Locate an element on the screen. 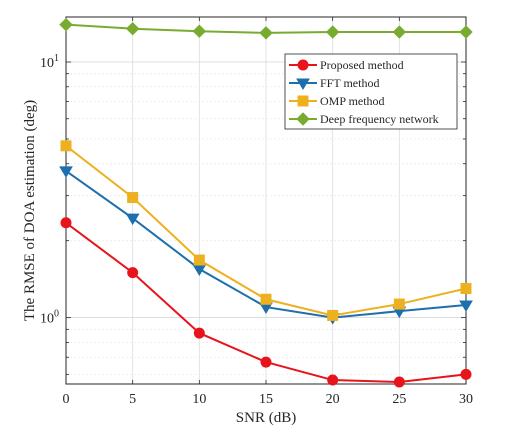  y-tick-label: 10¹ is located at coordinates (49, 62).